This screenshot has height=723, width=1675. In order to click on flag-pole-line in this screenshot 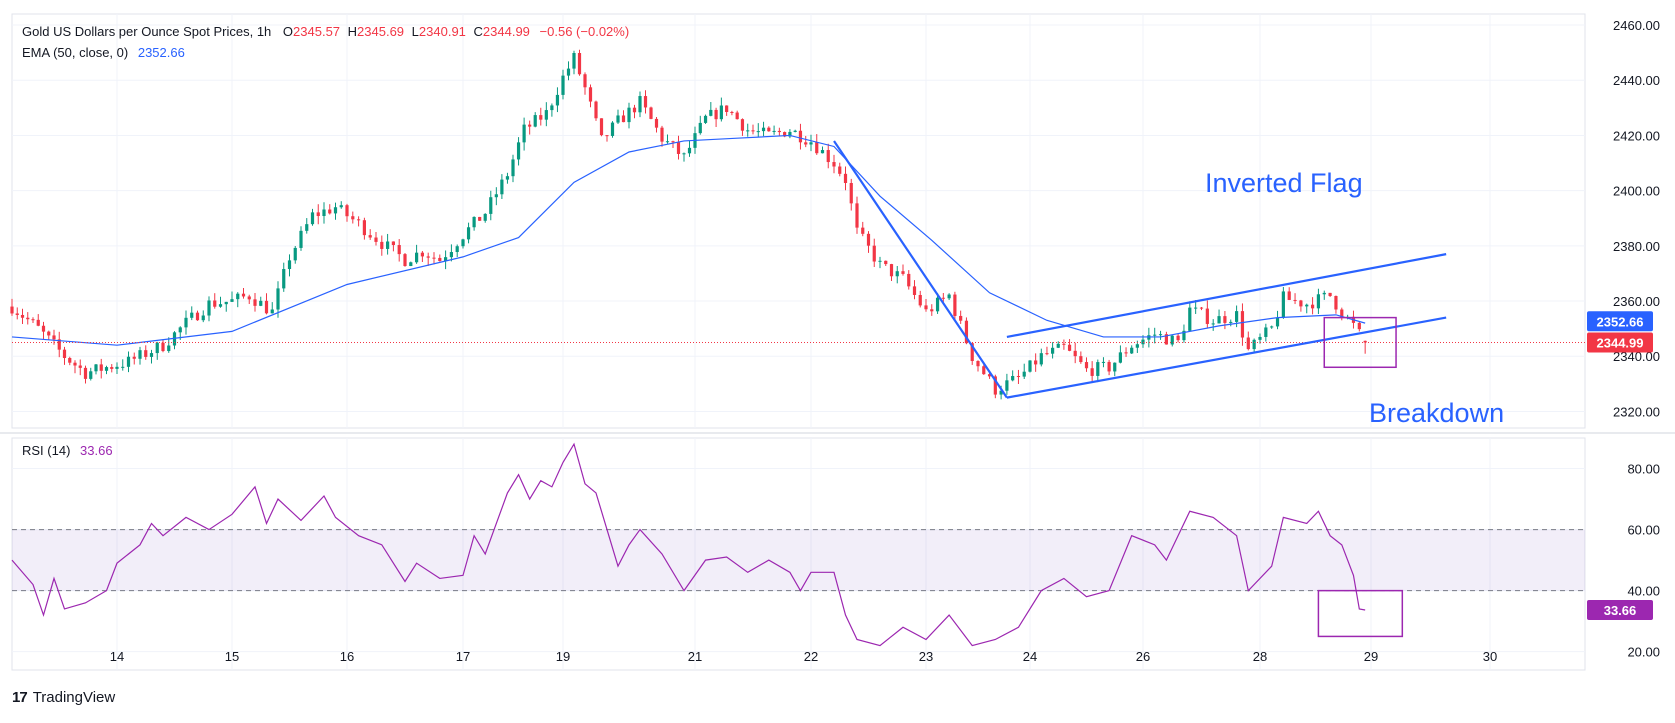, I will do `click(920, 269)`.